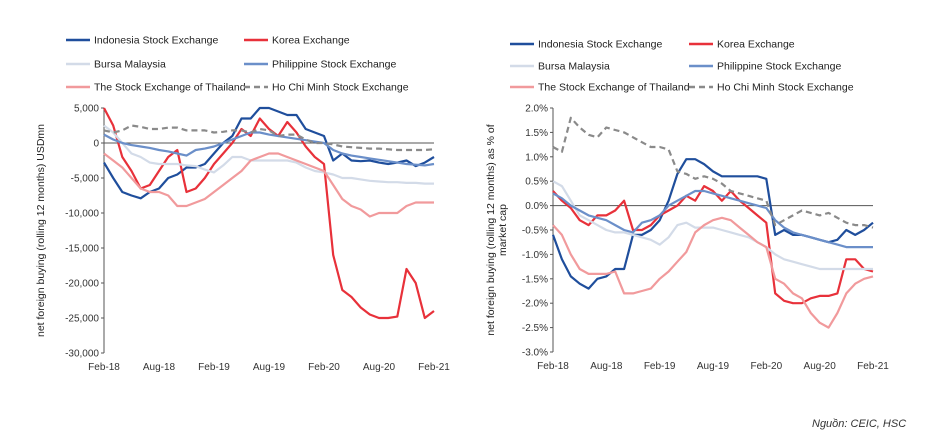 Image resolution: width=939 pixels, height=442 pixels. Describe the element at coordinates (536, 157) in the screenshot. I see `y-tick-label: 1.0%` at that location.